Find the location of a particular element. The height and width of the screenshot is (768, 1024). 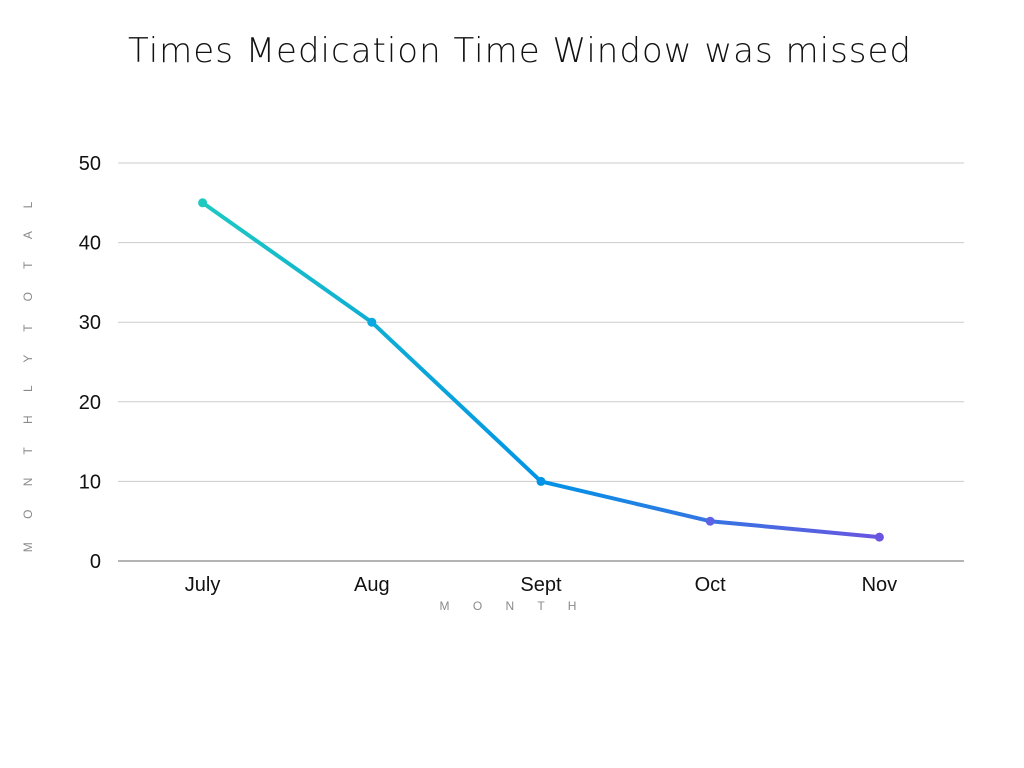

y-axis-ticks: 0 10 20 30 40 50 is located at coordinates (90, 363).